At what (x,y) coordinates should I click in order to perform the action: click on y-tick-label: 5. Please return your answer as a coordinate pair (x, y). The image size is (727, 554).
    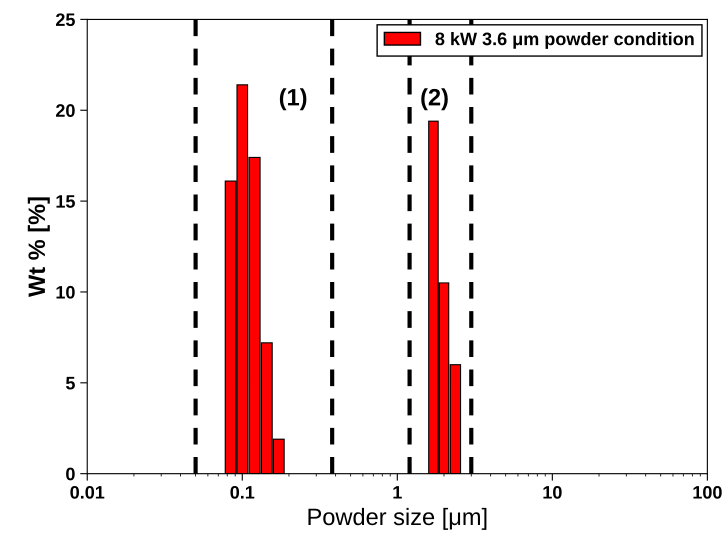
    Looking at the image, I should click on (70, 383).